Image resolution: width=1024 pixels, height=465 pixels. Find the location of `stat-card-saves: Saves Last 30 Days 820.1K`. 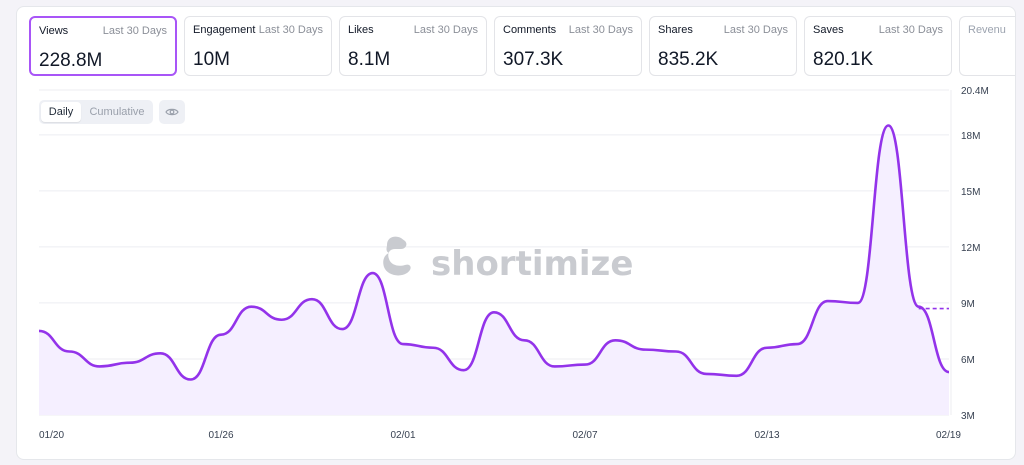

stat-card-saves: Saves Last 30 Days 820.1K is located at coordinates (878, 46).